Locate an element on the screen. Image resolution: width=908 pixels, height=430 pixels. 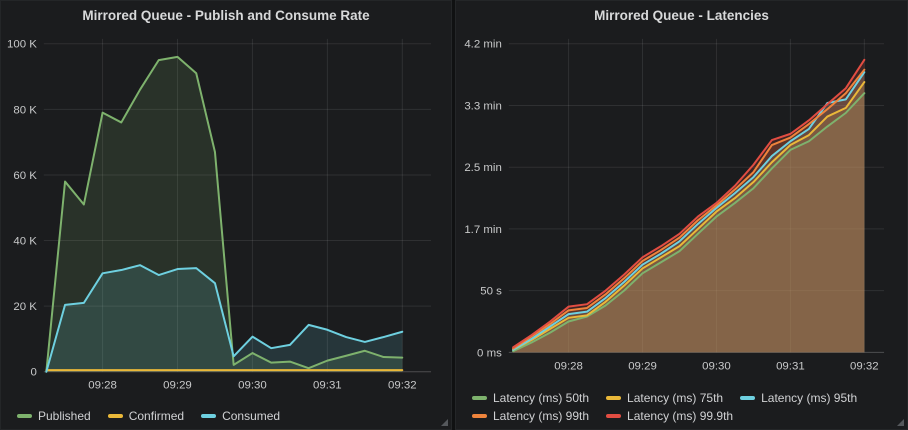
legend-item-latency-95th: Latency (ms) 95th is located at coordinates (798, 398).